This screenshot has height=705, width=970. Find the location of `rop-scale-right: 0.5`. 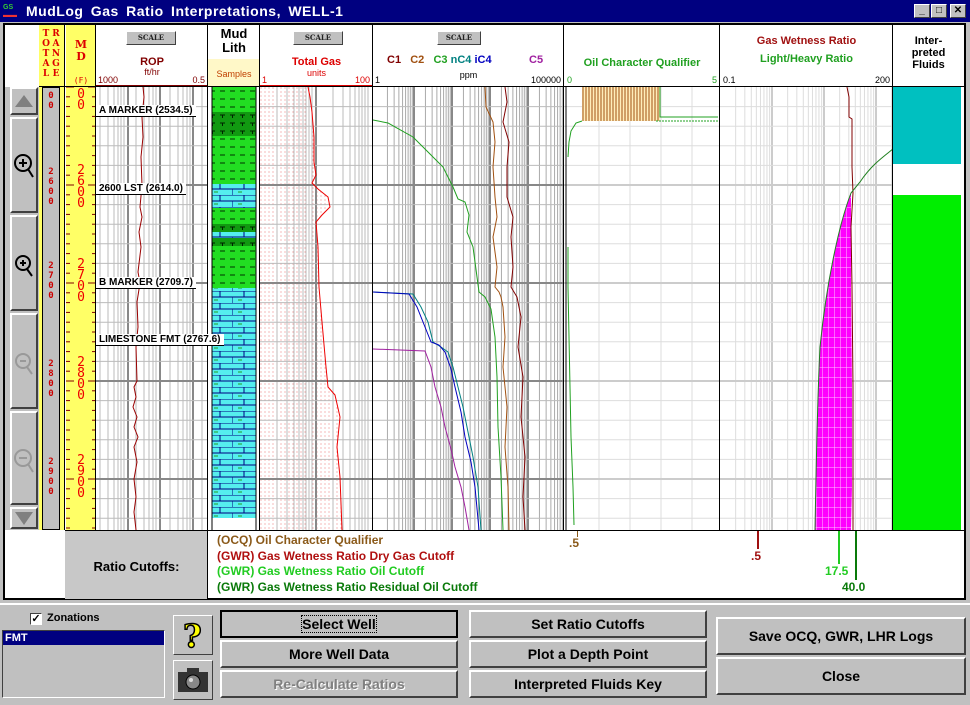

rop-scale-right: 0.5 is located at coordinates (198, 80).